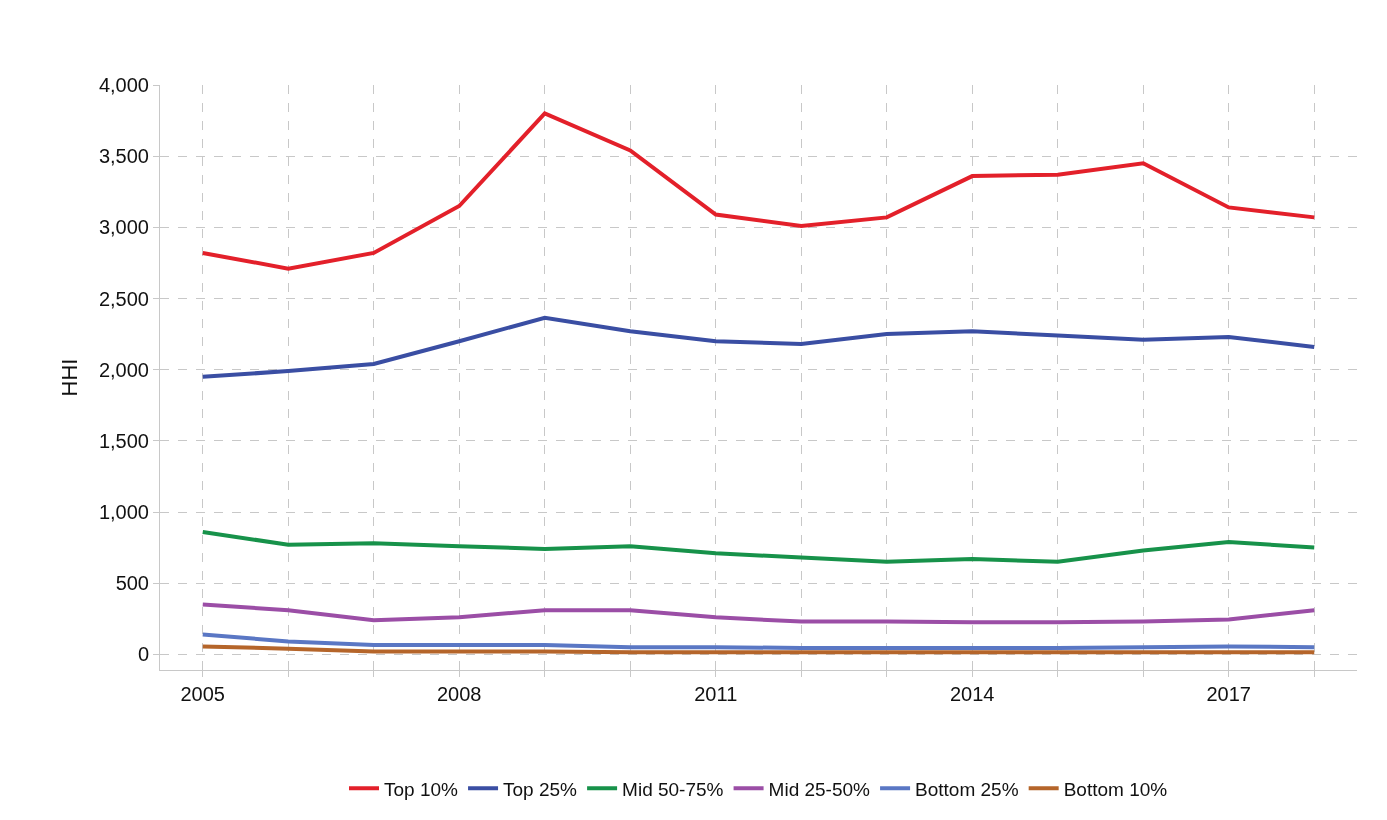  I want to click on x-tick-label: 2011, so click(716, 694).